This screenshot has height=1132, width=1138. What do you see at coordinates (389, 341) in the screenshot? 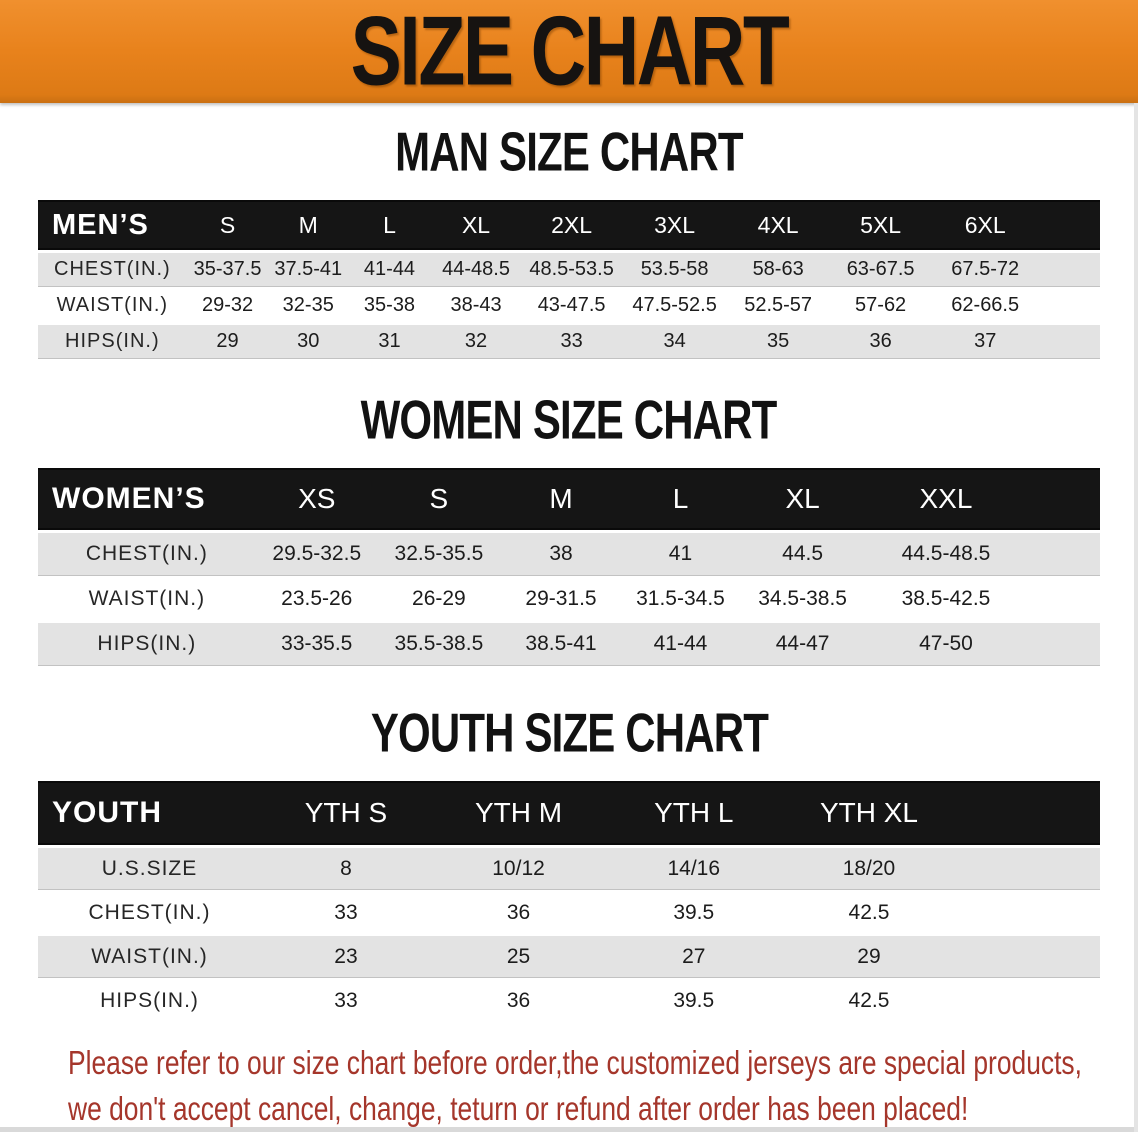
I see `value-cell: 31` at bounding box center [389, 341].